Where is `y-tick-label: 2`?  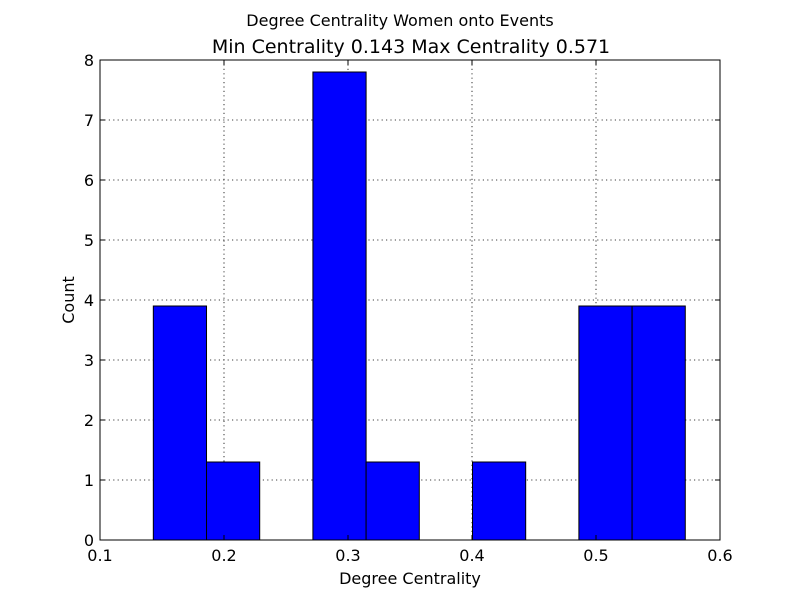
y-tick-label: 2 is located at coordinates (89, 420).